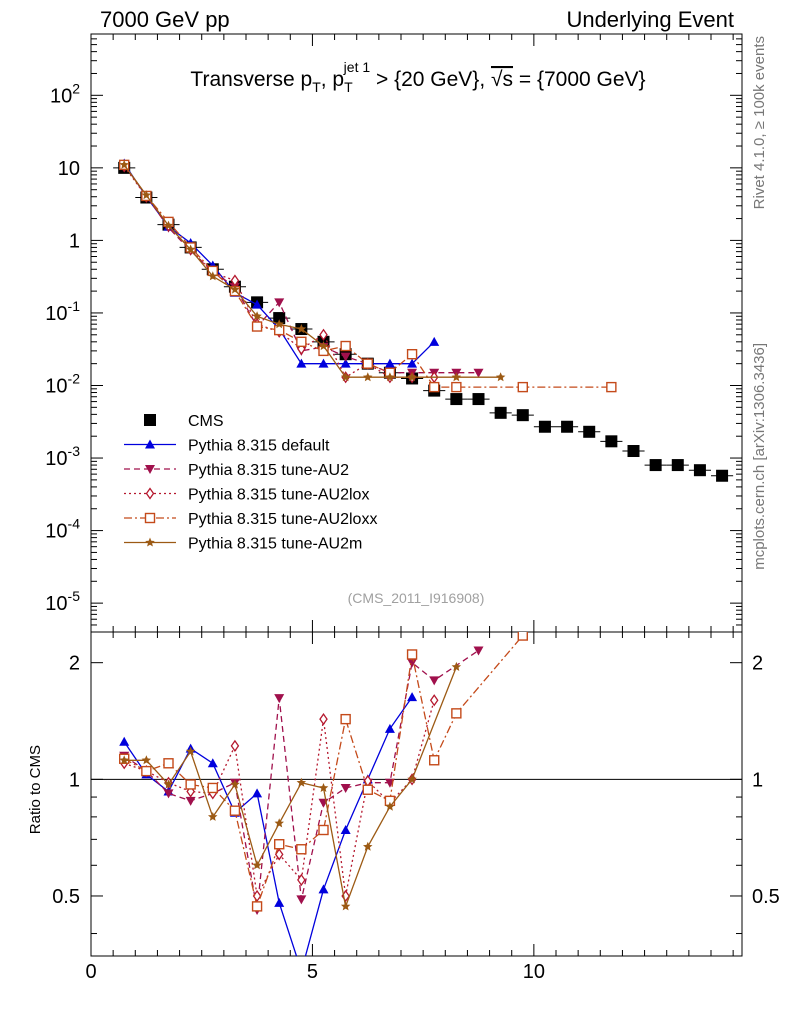  What do you see at coordinates (759, 456) in the screenshot?
I see `mcplots-label: mcplots.cern.ch [arXiv:1306.3436]` at bounding box center [759, 456].